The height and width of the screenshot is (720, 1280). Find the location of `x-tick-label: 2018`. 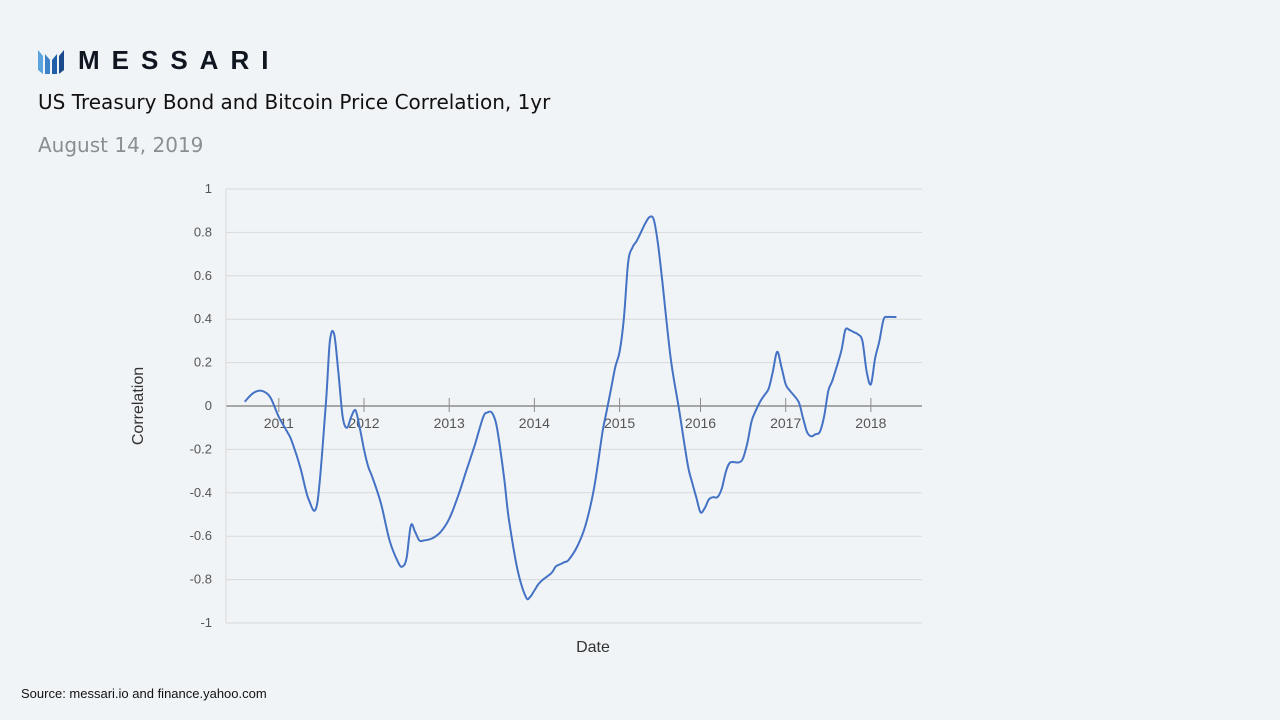

x-tick-label: 2018 is located at coordinates (870, 423).